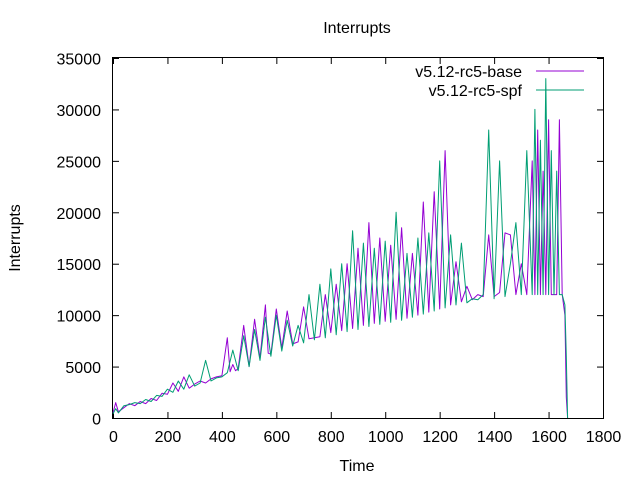  Describe the element at coordinates (79, 317) in the screenshot. I see `y-tick-label: 10000` at that location.